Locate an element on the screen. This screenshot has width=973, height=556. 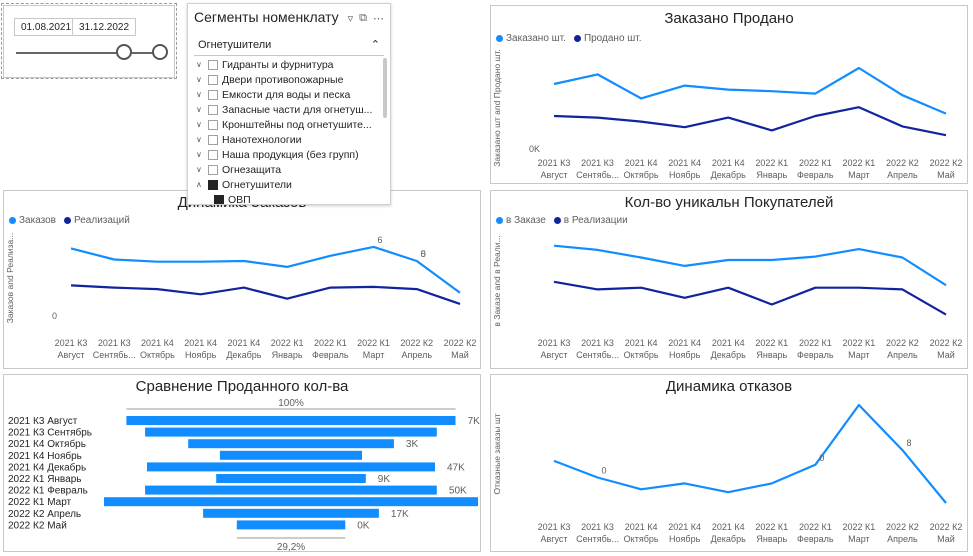
data-label: 47K is located at coordinates (456, 467).